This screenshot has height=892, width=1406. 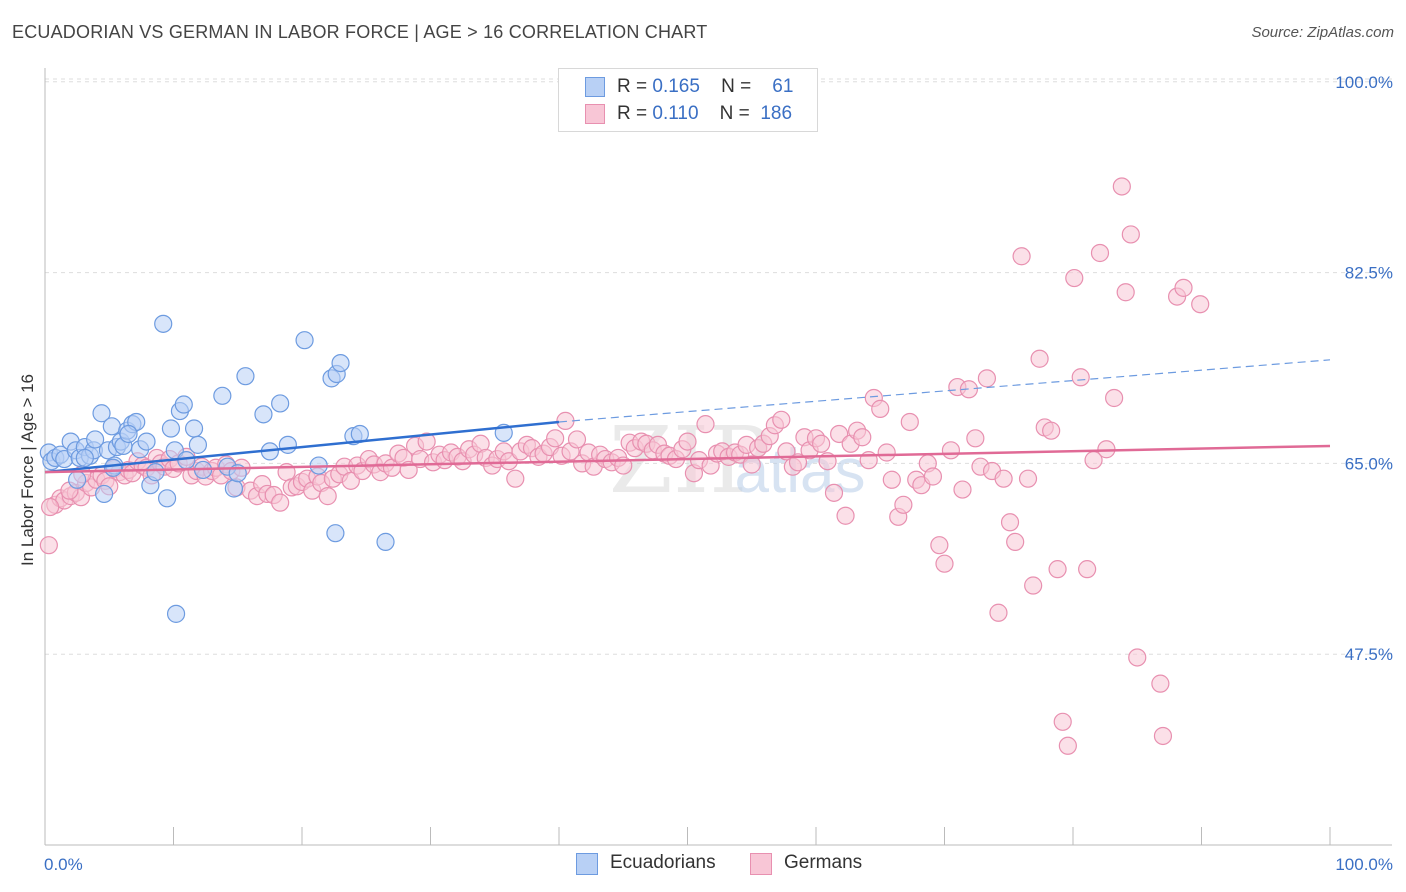 I want to click on r-value: 0.110, so click(x=675, y=113).